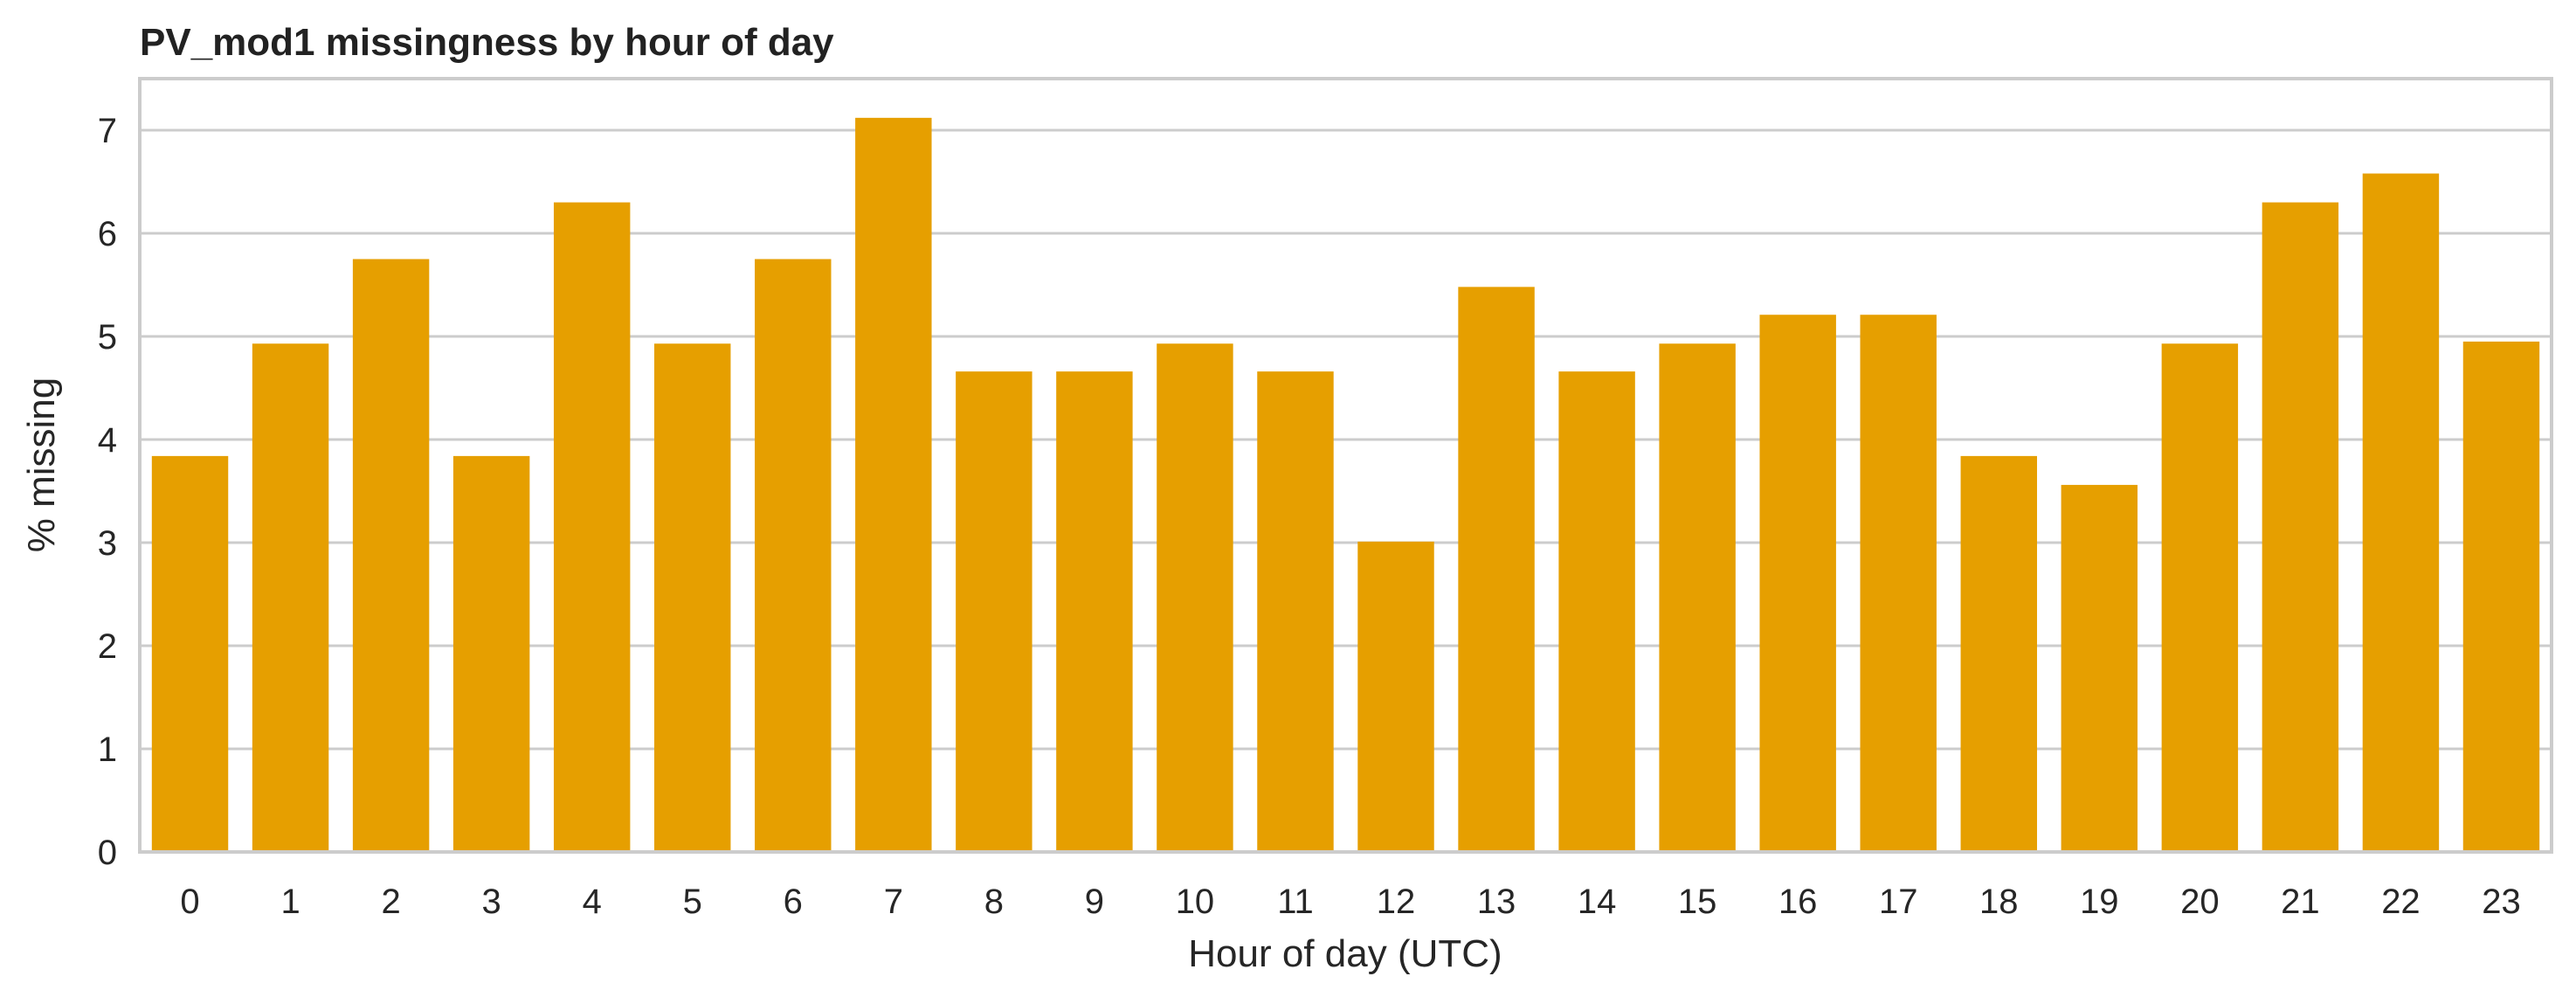 The width and height of the screenshot is (2576, 1004). I want to click on y-tick-label: 5, so click(107, 337).